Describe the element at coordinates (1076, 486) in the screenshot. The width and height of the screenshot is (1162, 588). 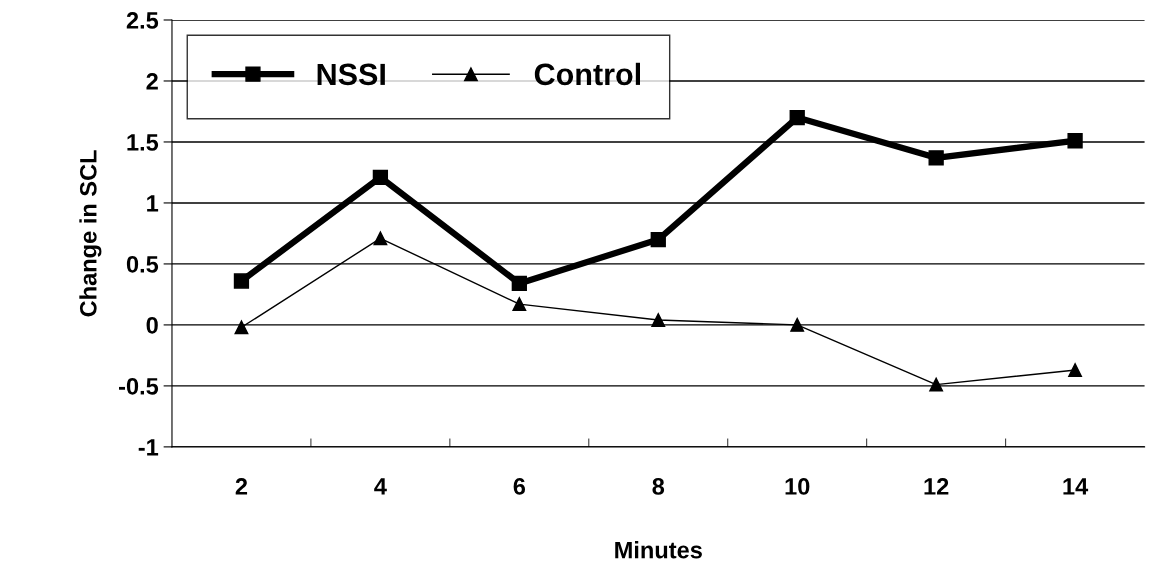
I see `x-tick-label: 14` at that location.